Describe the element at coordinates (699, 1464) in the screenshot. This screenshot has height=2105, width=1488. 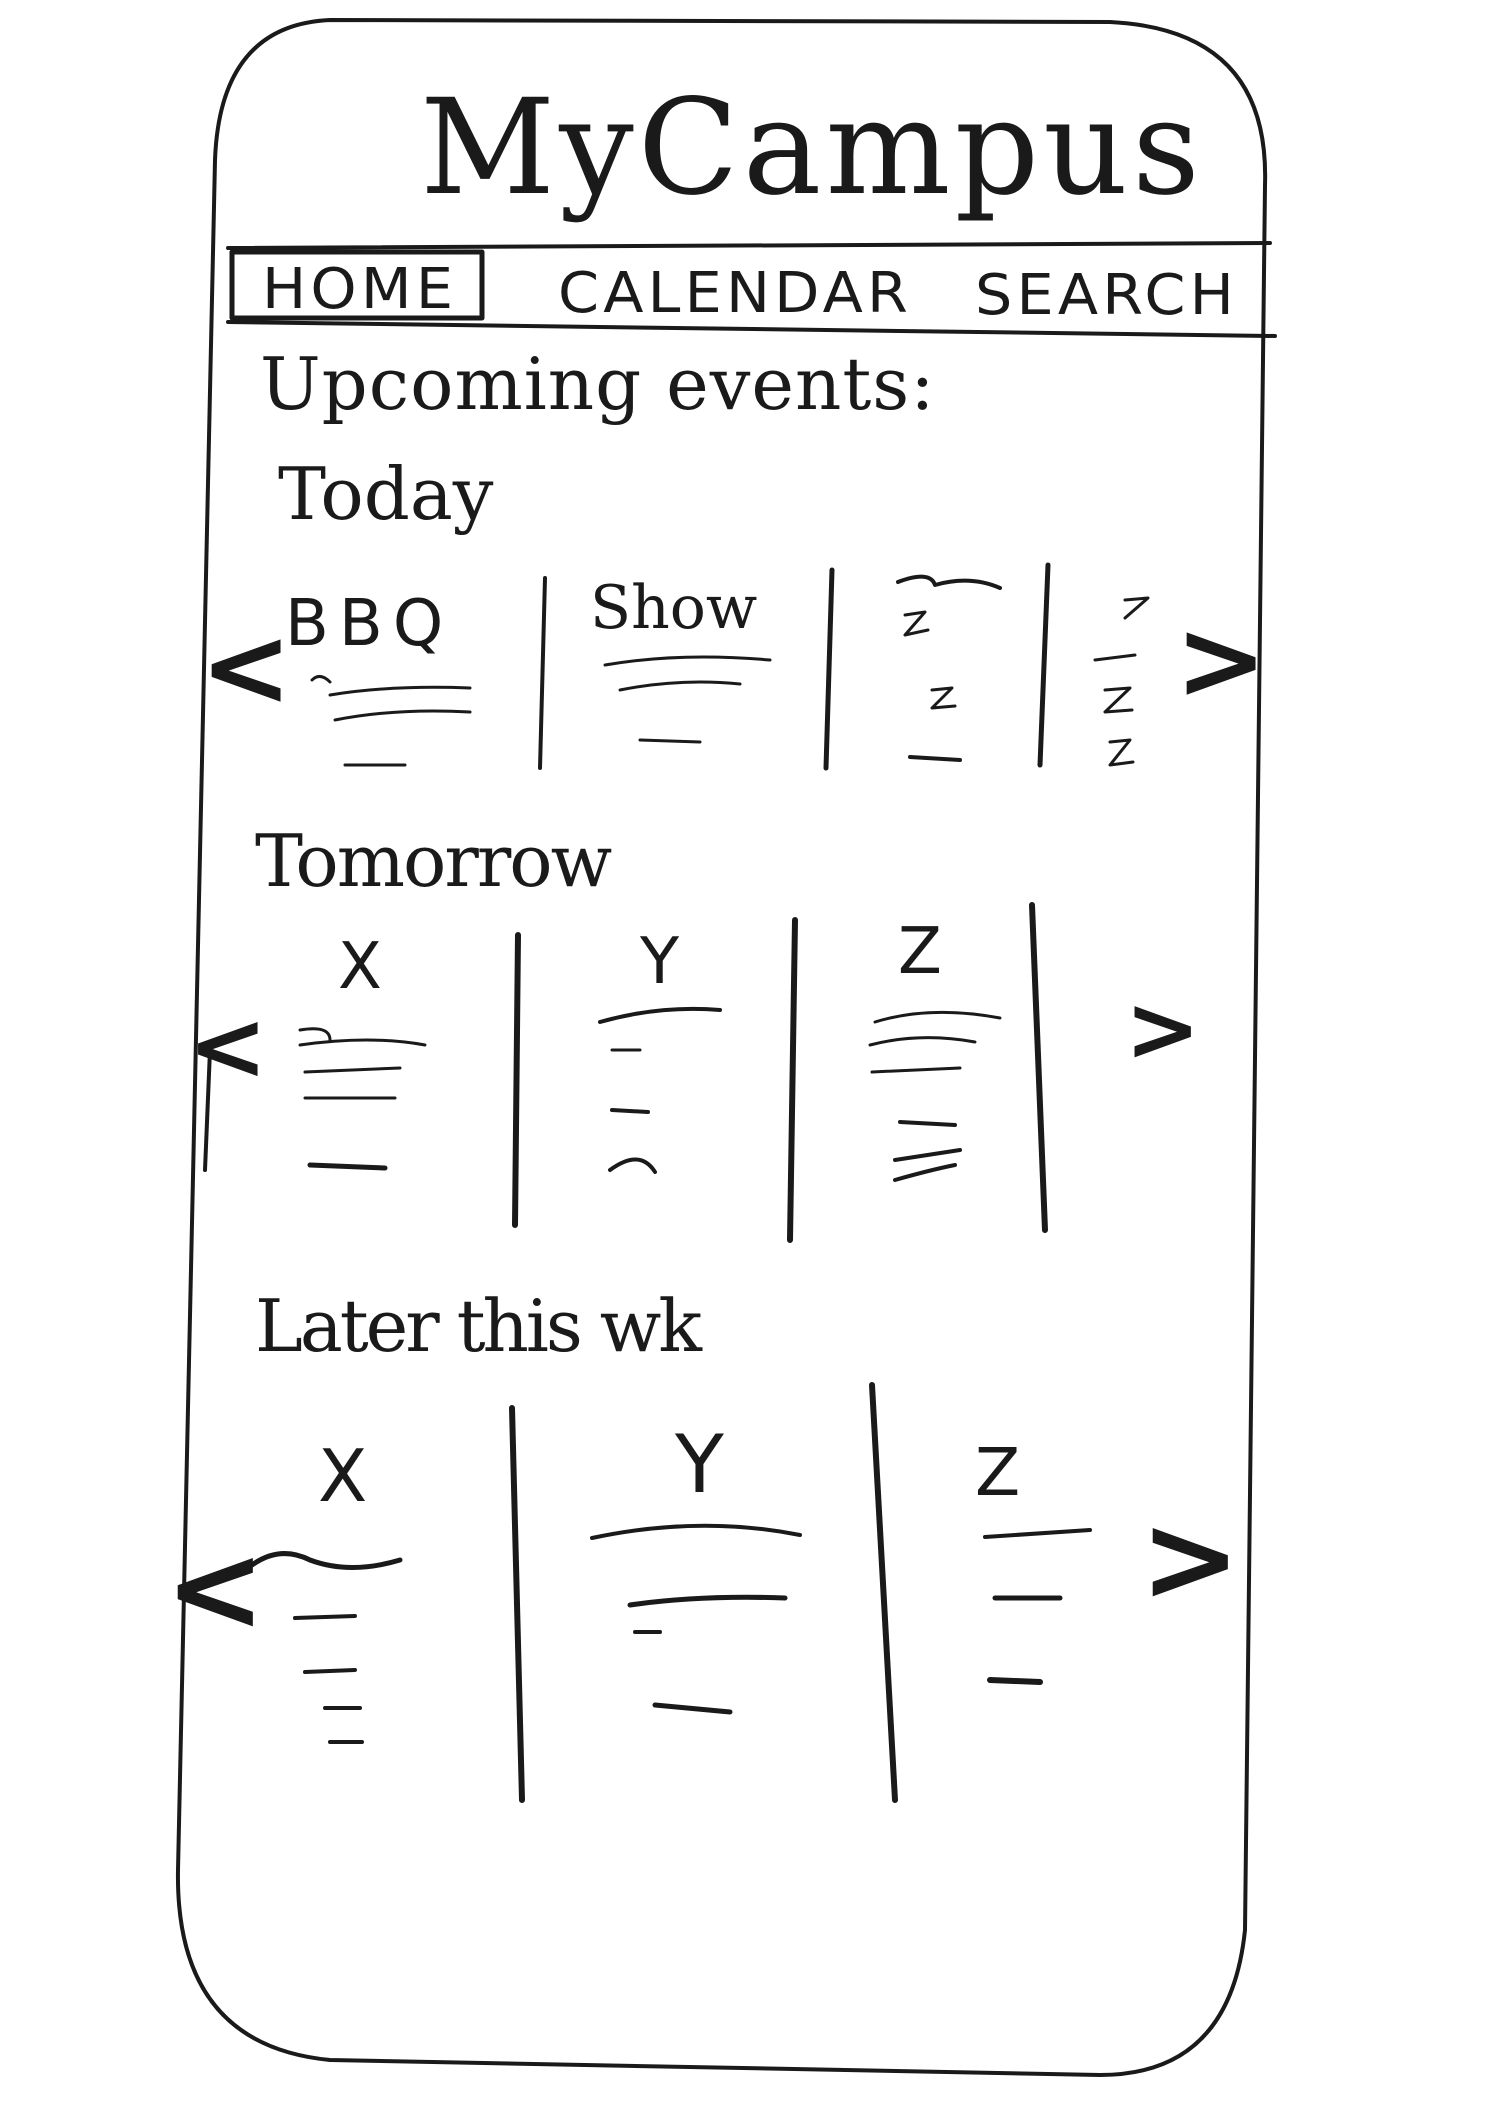
I see `later-card-2-title: Y` at that location.